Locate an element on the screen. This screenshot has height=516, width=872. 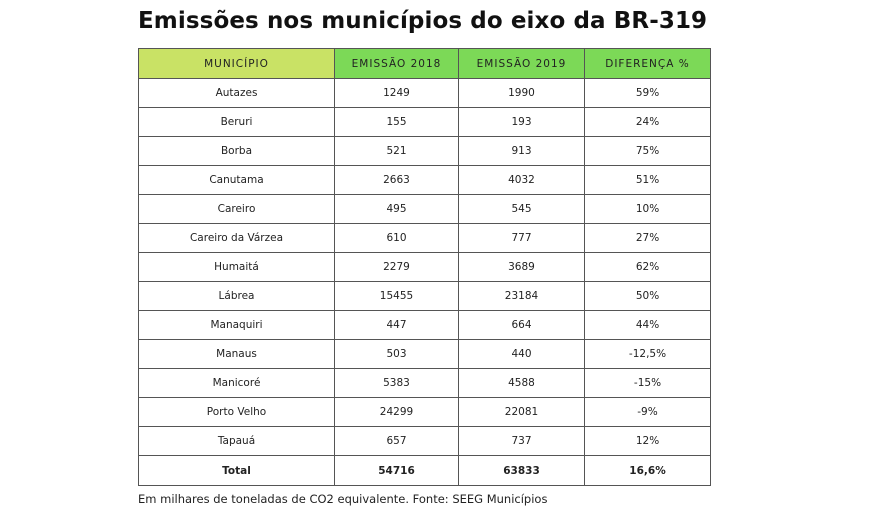
cell-emissao-2018: 1249 is located at coordinates (396, 93).